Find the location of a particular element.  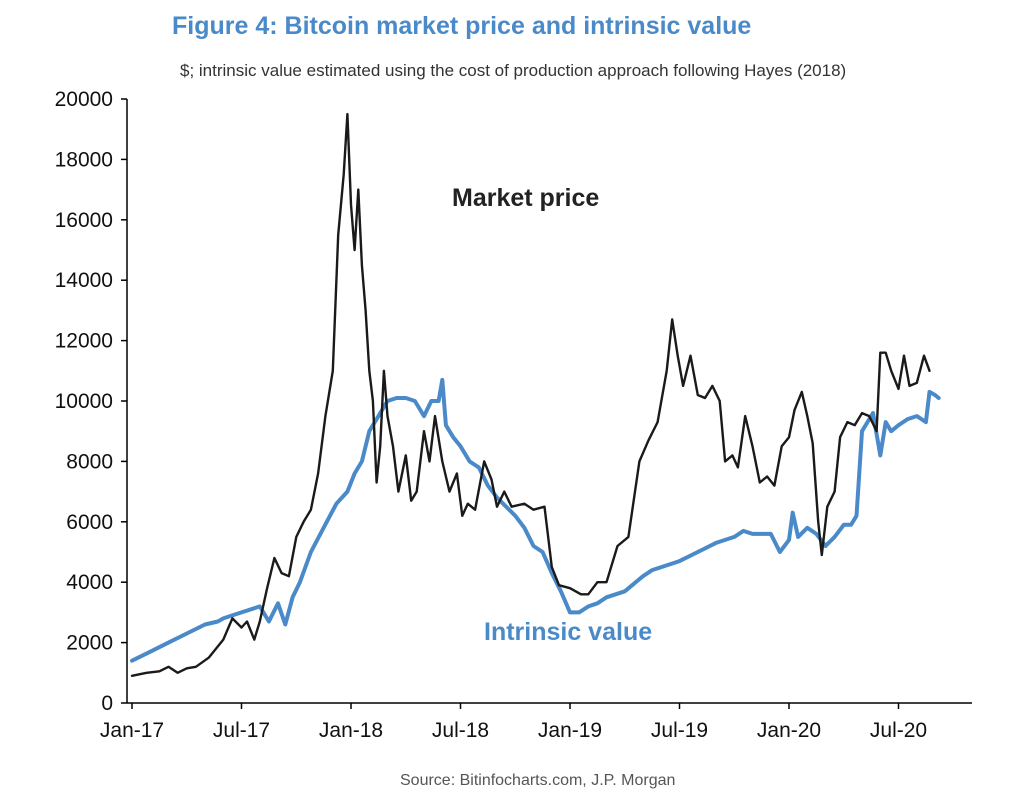

y-tick-label: 16000 is located at coordinates (84, 220).